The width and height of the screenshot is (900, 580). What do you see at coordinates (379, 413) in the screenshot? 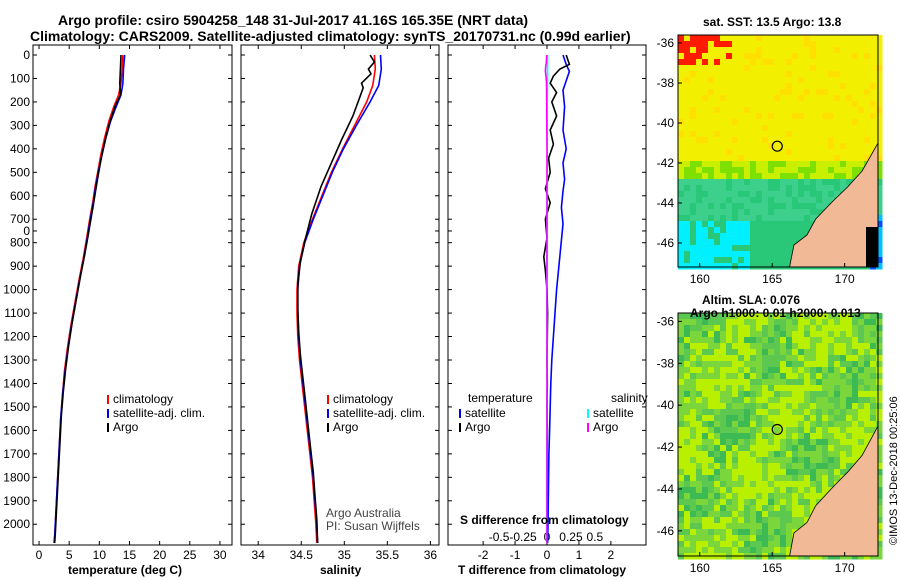
I see `legend-label: satellite-adj. clim.` at bounding box center [379, 413].